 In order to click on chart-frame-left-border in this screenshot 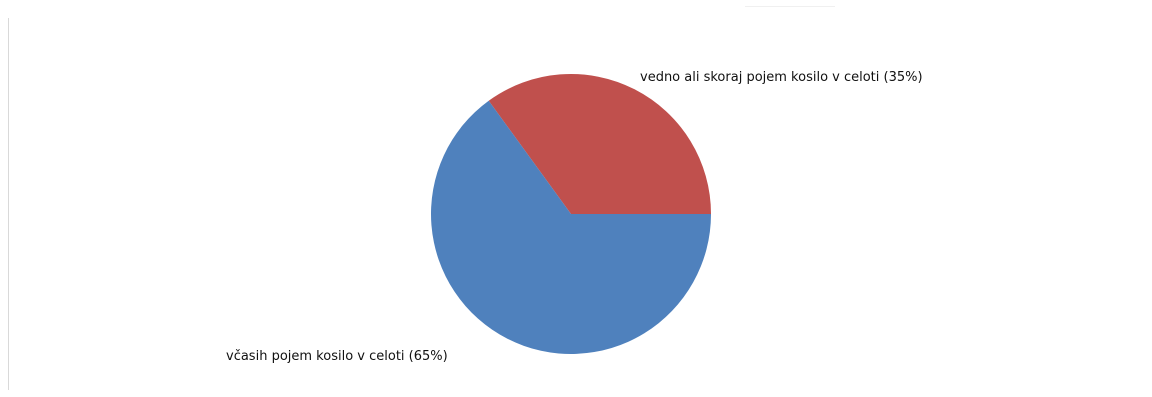, I will do `click(8, 204)`.